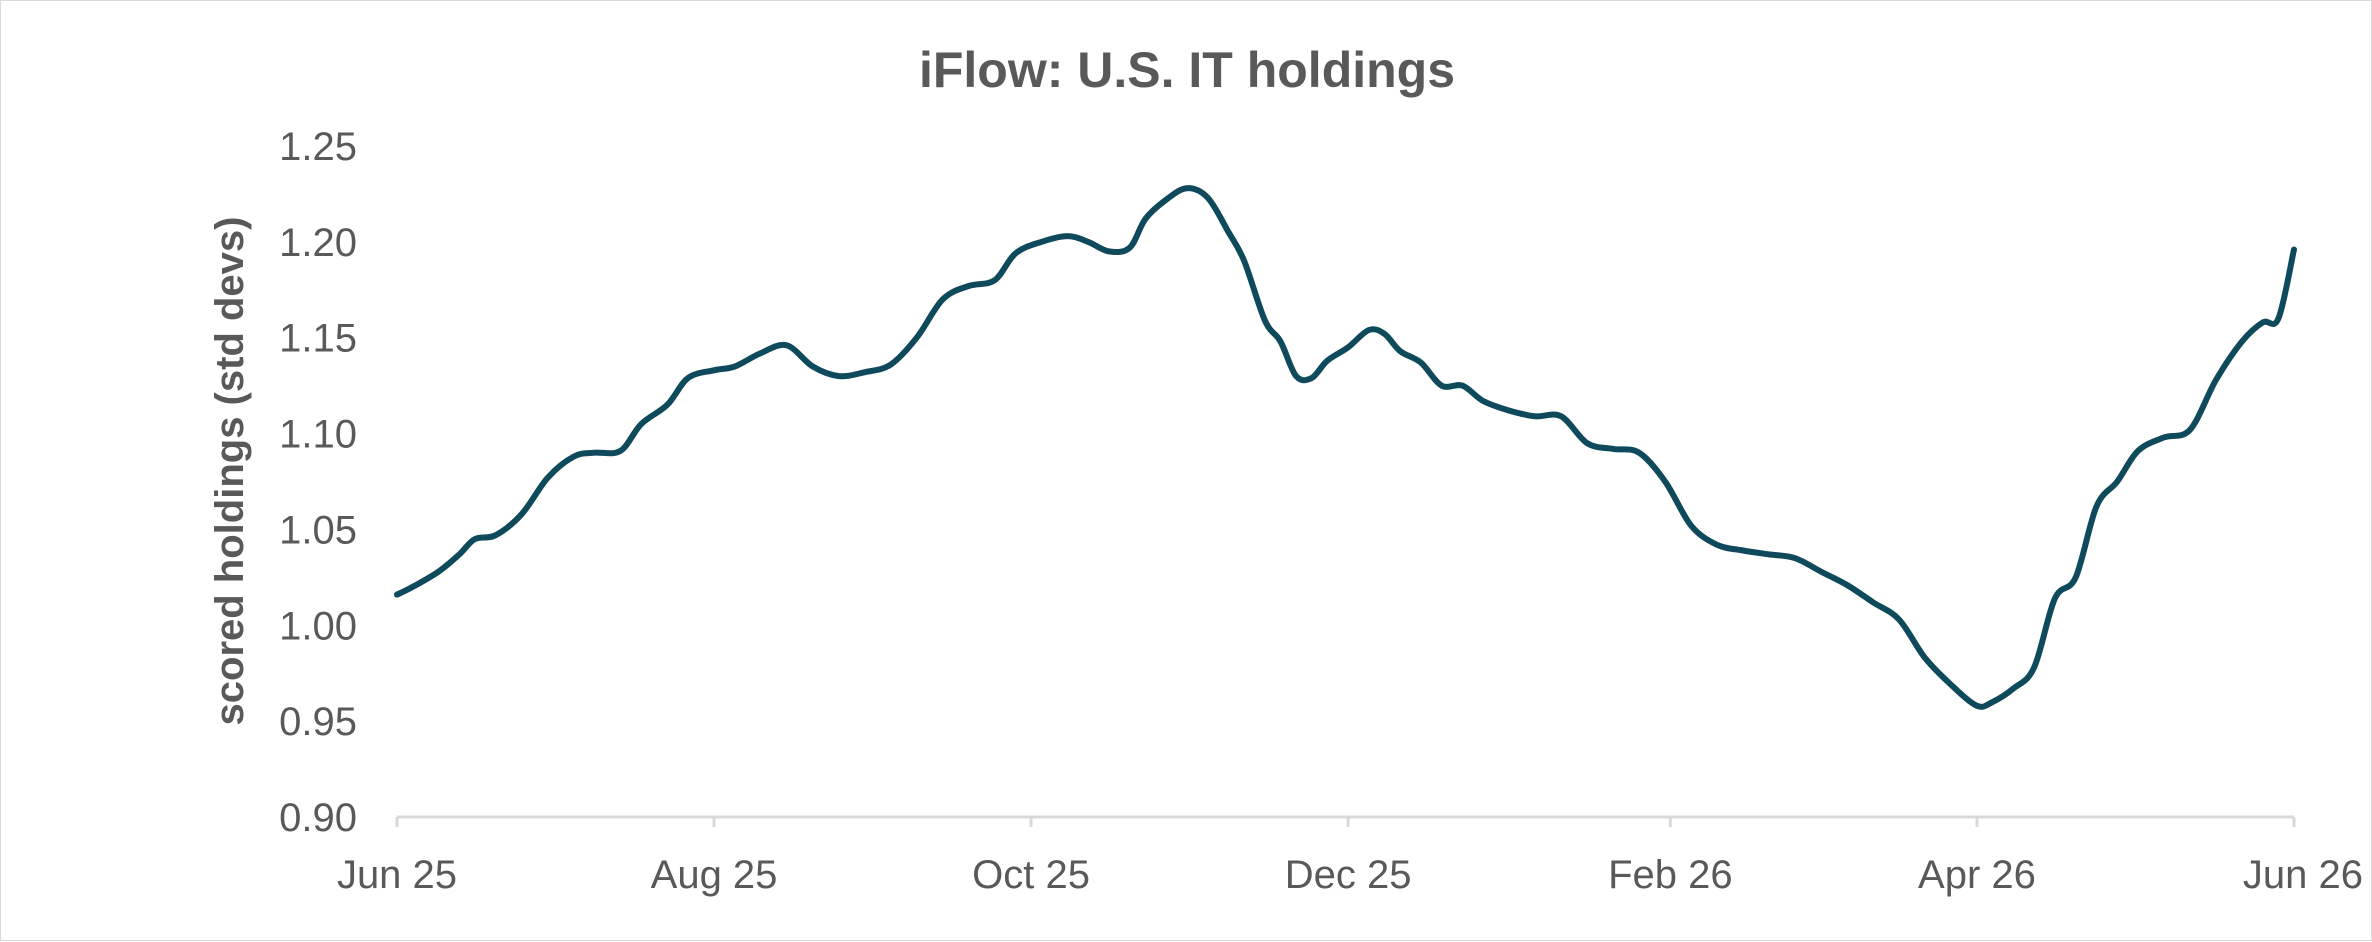  What do you see at coordinates (318, 482) in the screenshot?
I see `y-tick-labels: 0.90 0.95 1.00 1.05 1.10 1.15 1.20 1.25` at bounding box center [318, 482].